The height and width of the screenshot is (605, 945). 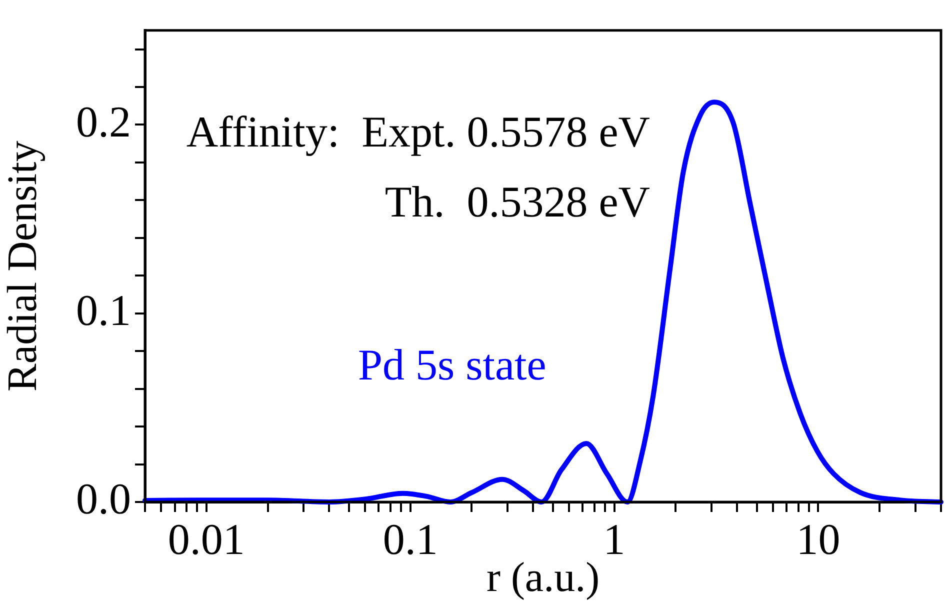 What do you see at coordinates (103, 499) in the screenshot?
I see `y-tick-label: 0.0` at bounding box center [103, 499].